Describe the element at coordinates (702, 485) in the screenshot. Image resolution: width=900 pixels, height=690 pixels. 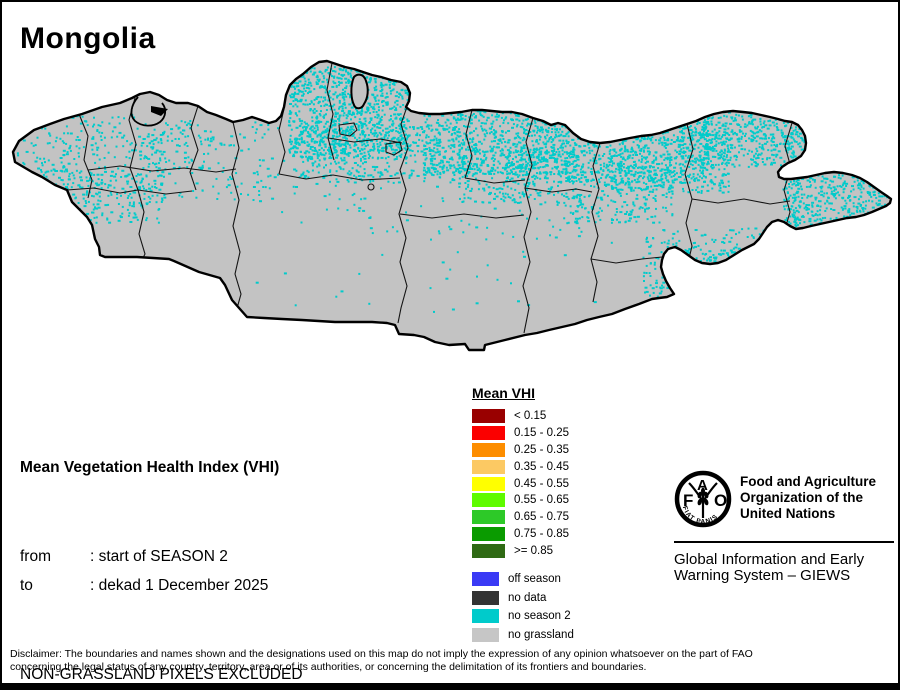
I see `fao-letter-a: A` at that location.